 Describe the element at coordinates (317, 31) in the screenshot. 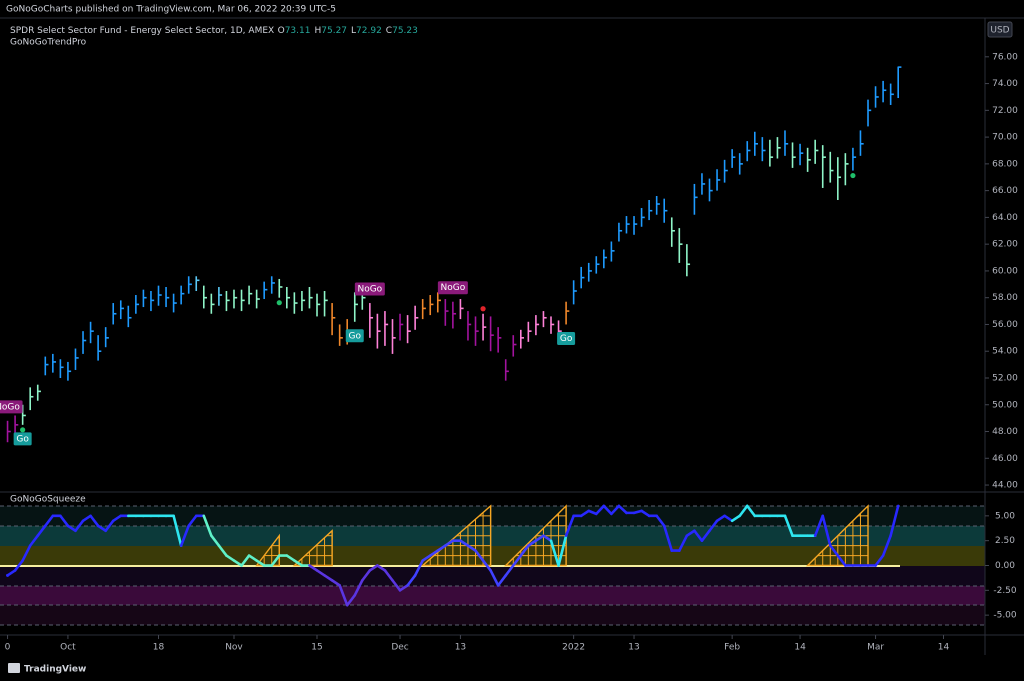

I see `ohlc-label: H` at that location.